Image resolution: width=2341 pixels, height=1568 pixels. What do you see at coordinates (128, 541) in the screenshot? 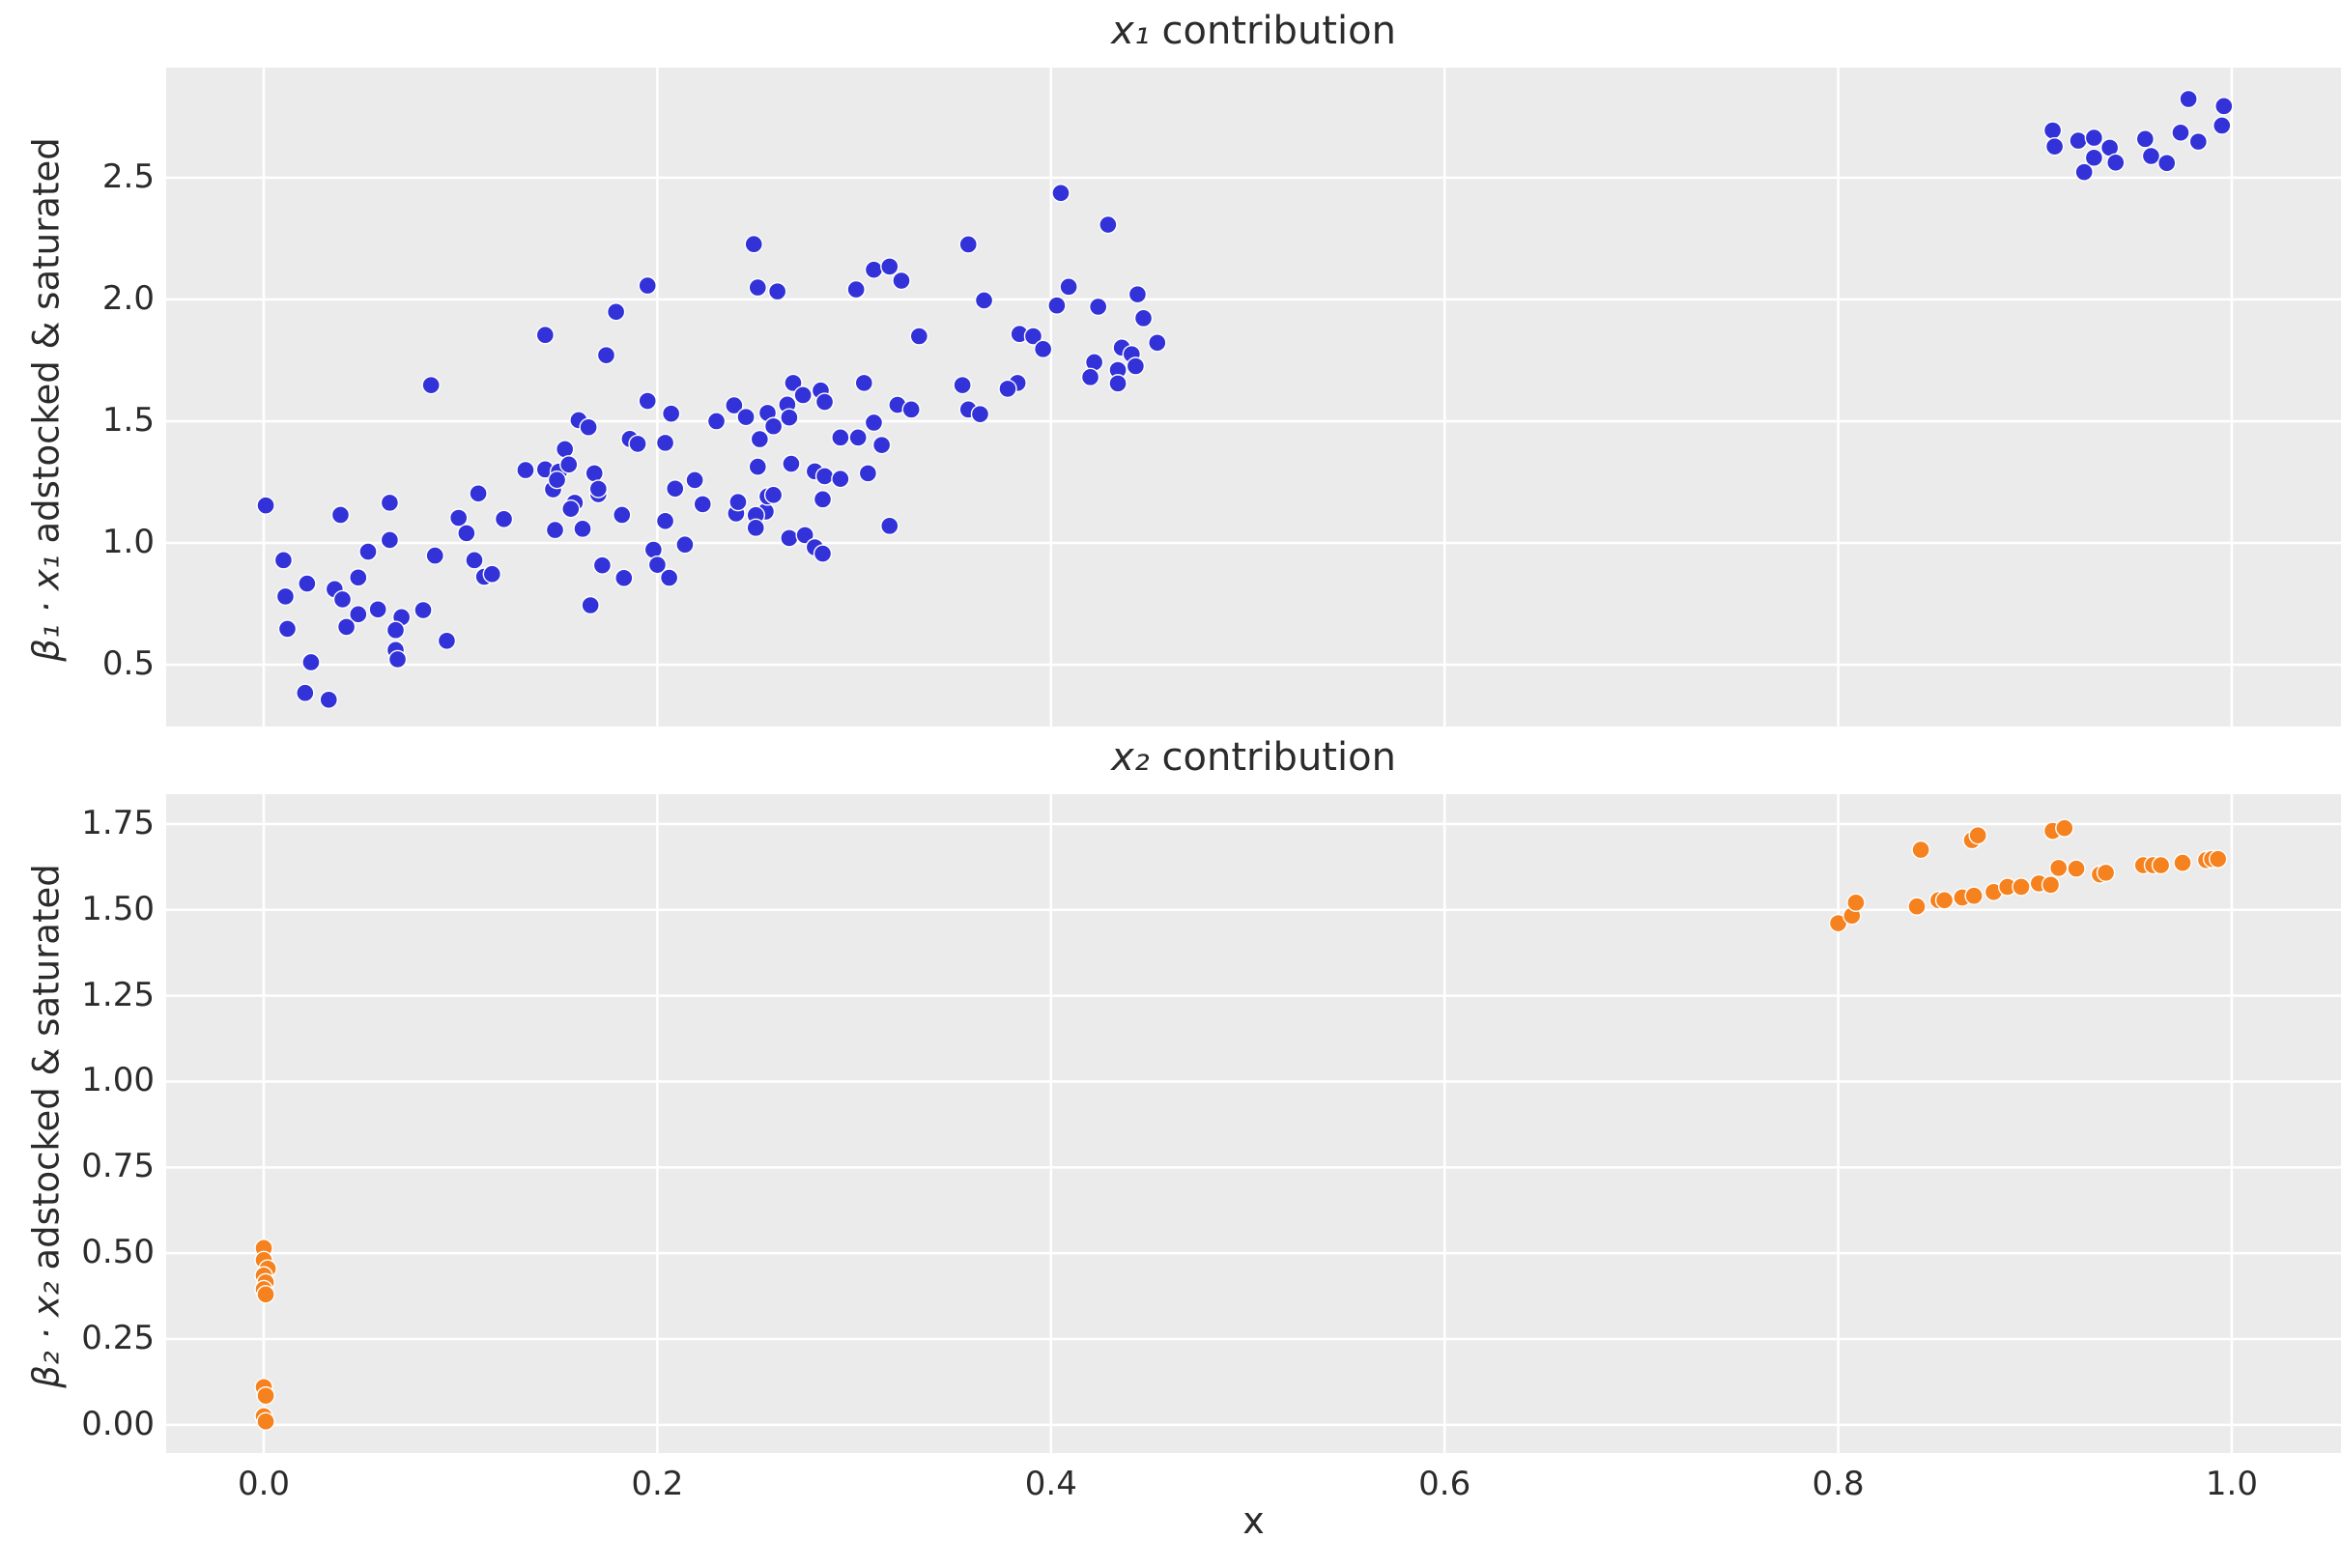
I see `panel1-y-tick-1: 1.0` at bounding box center [128, 541].